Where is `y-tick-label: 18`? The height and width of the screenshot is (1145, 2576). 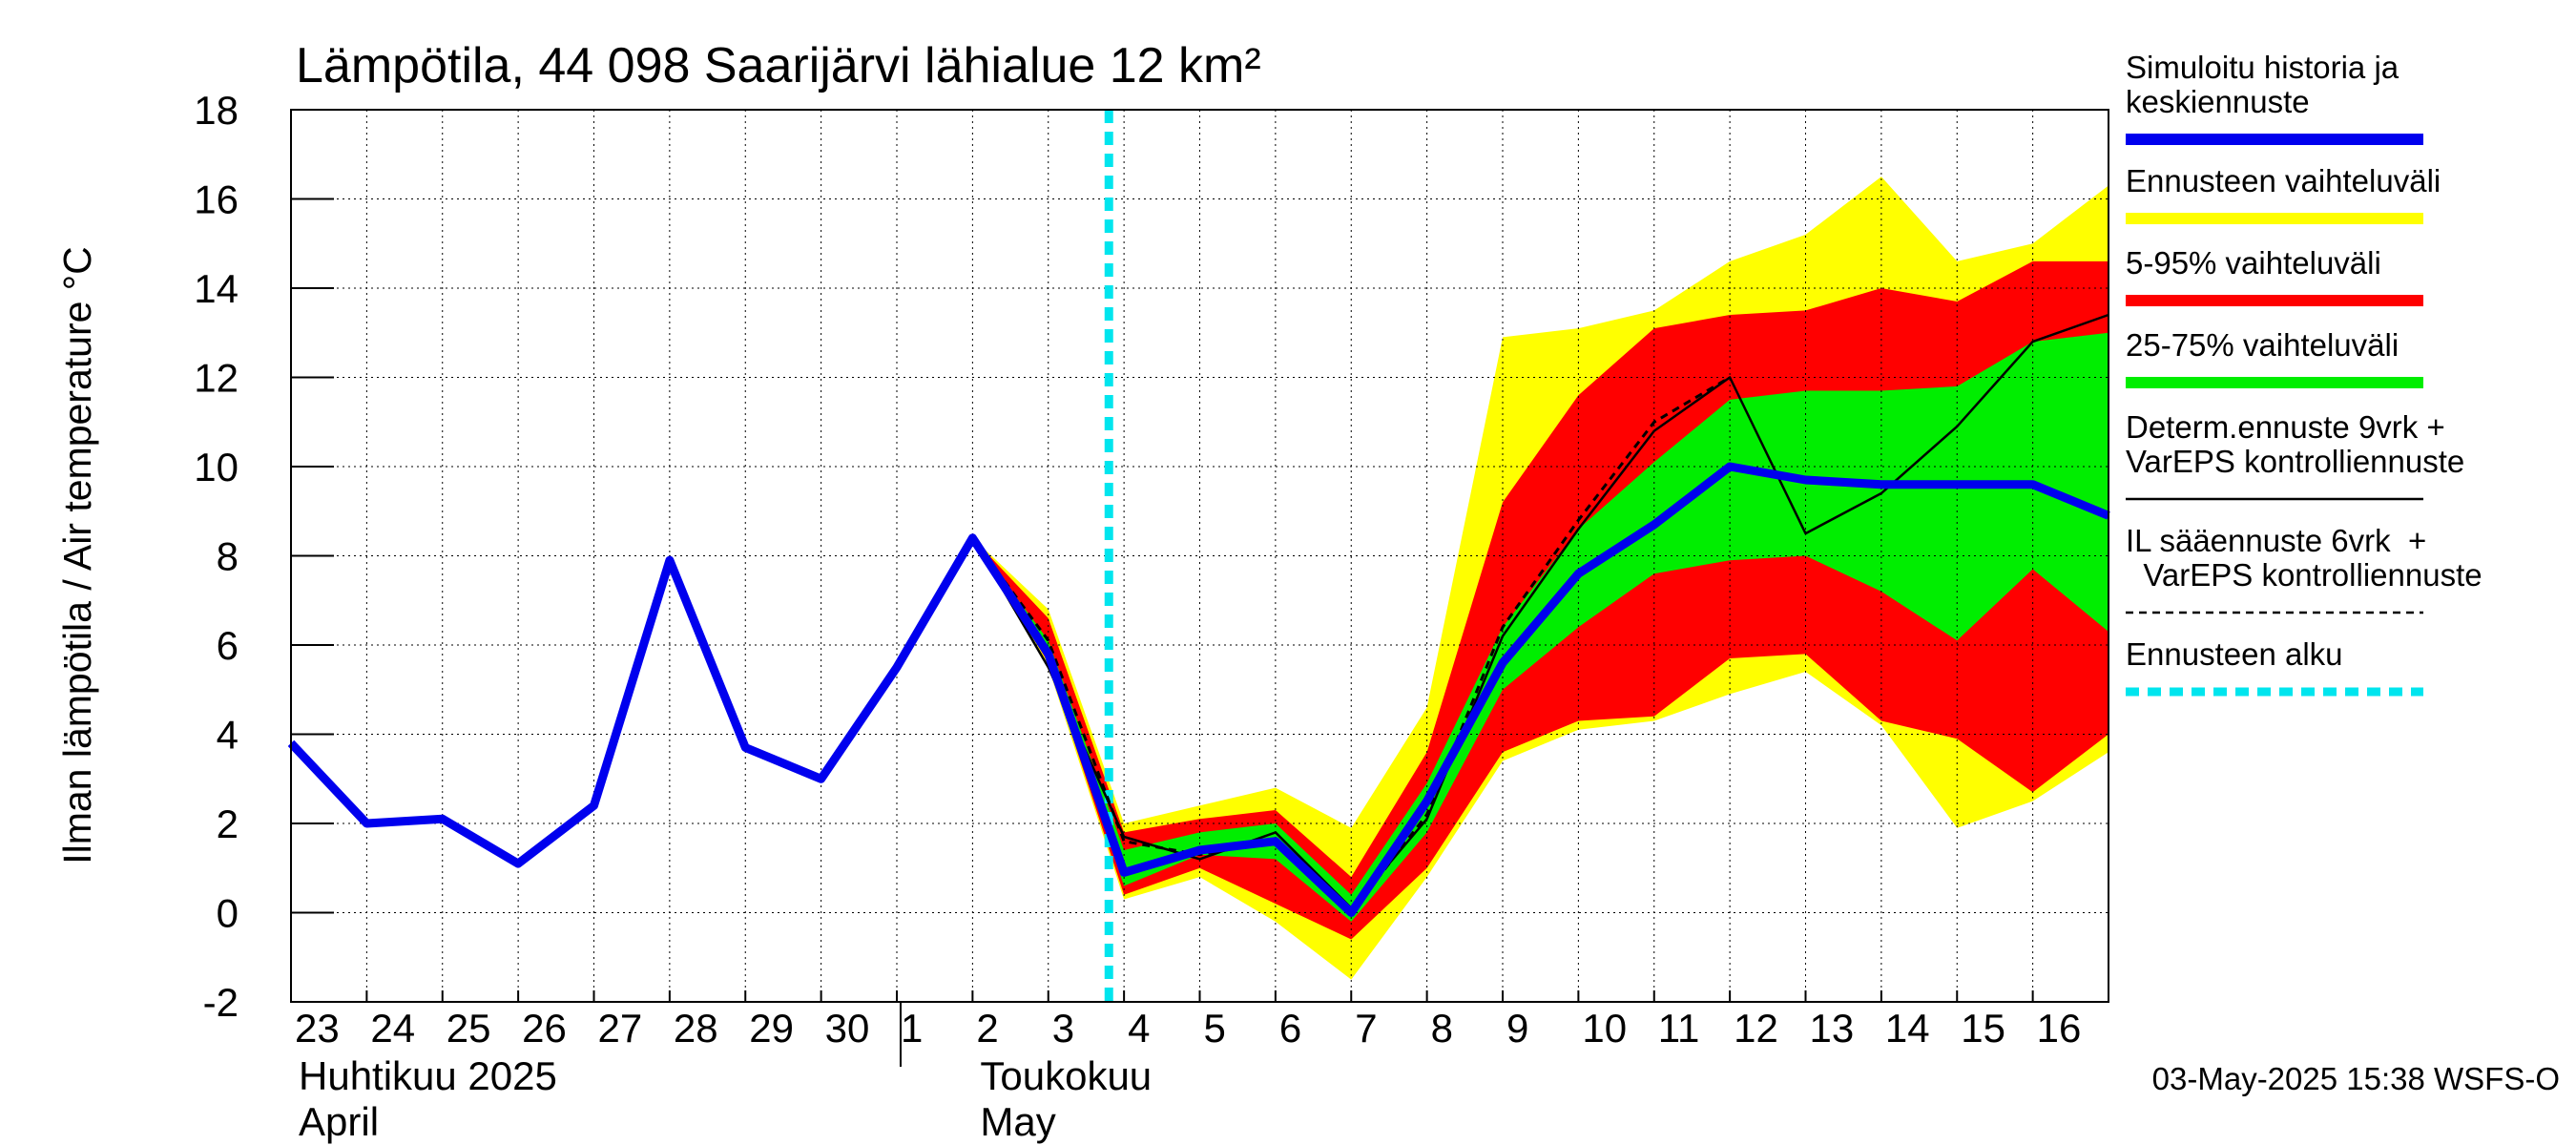 y-tick-label: 18 is located at coordinates (216, 110).